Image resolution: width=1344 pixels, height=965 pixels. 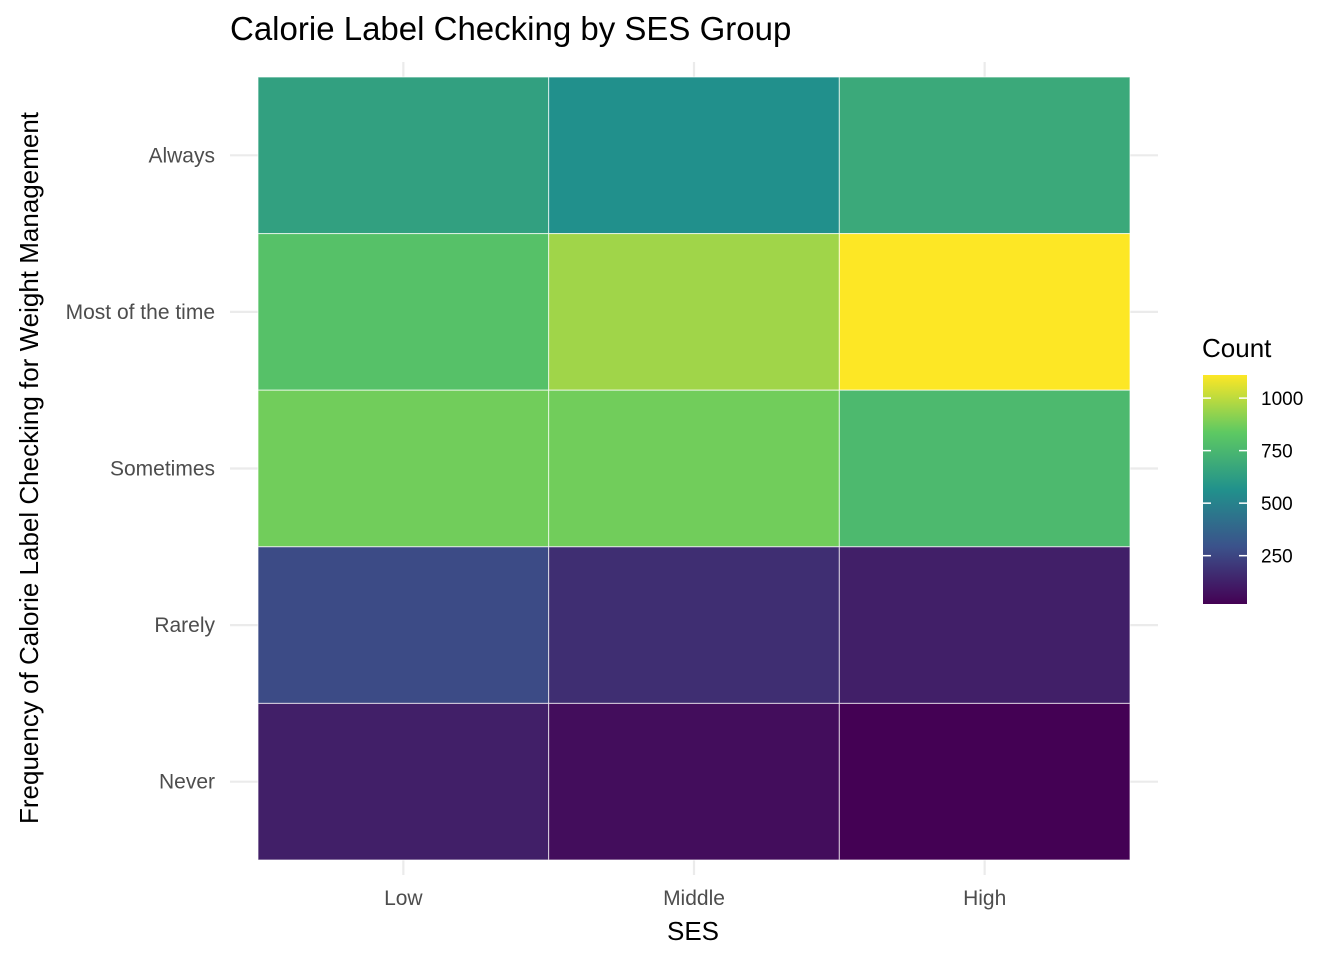 What do you see at coordinates (187, 782) in the screenshot?
I see `y-tick-label: Never` at bounding box center [187, 782].